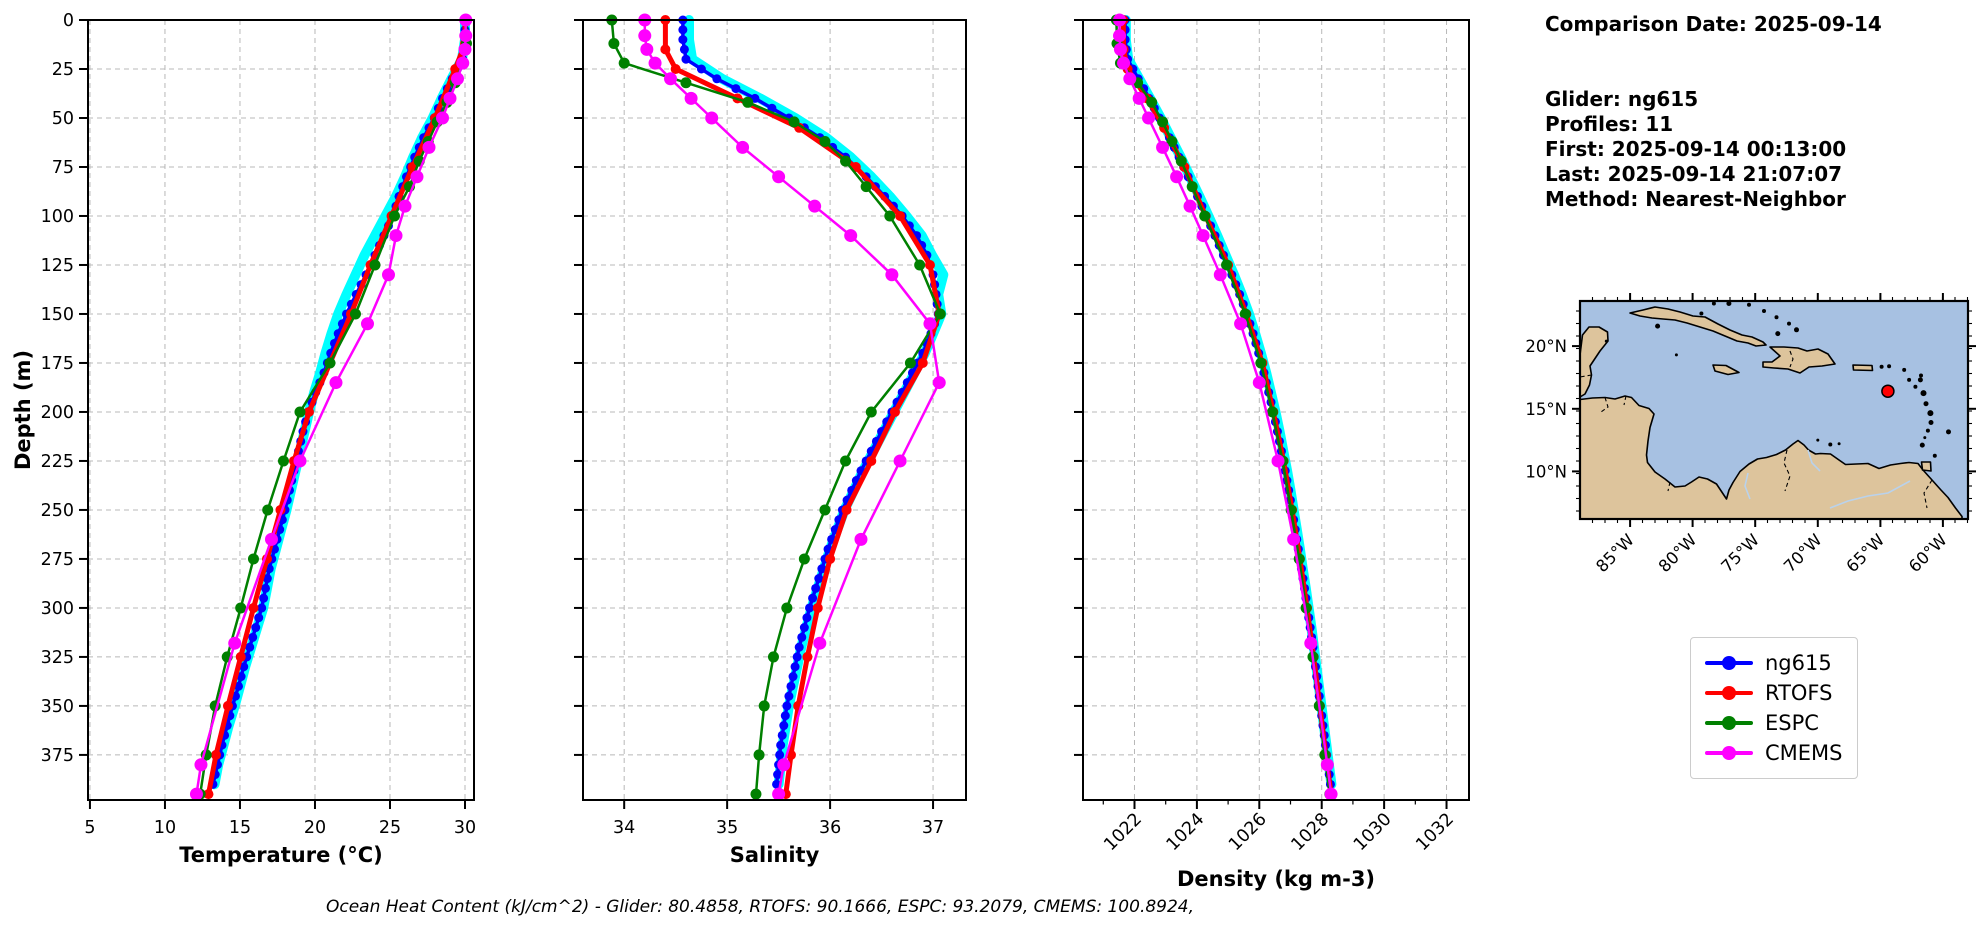 This screenshot has height=934, width=1983. I want to click on svg-text: 36, so click(830, 828).